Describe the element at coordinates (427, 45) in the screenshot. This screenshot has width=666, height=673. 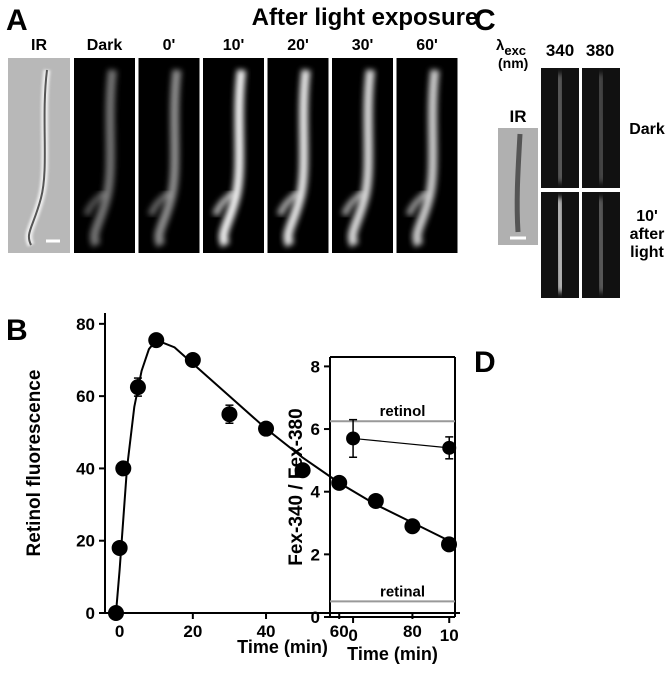
I see `image-label: 60'` at that location.